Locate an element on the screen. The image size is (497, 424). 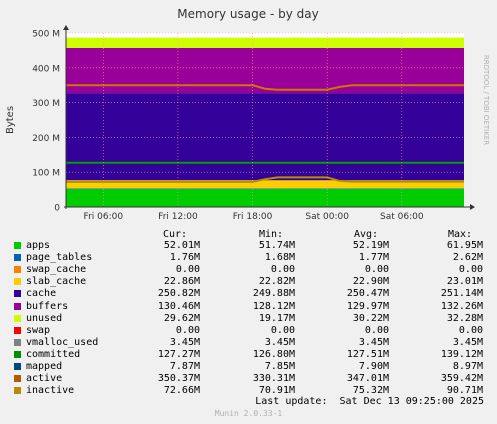
x-tick-label: Fri 12:00 is located at coordinates (178, 217).